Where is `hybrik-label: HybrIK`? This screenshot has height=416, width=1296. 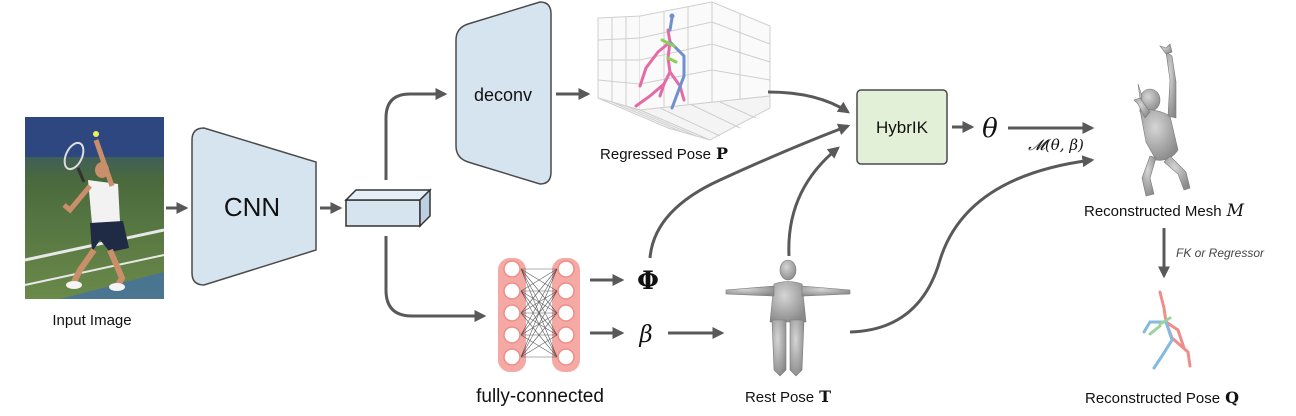
hybrik-label: HybrIK is located at coordinates (902, 127).